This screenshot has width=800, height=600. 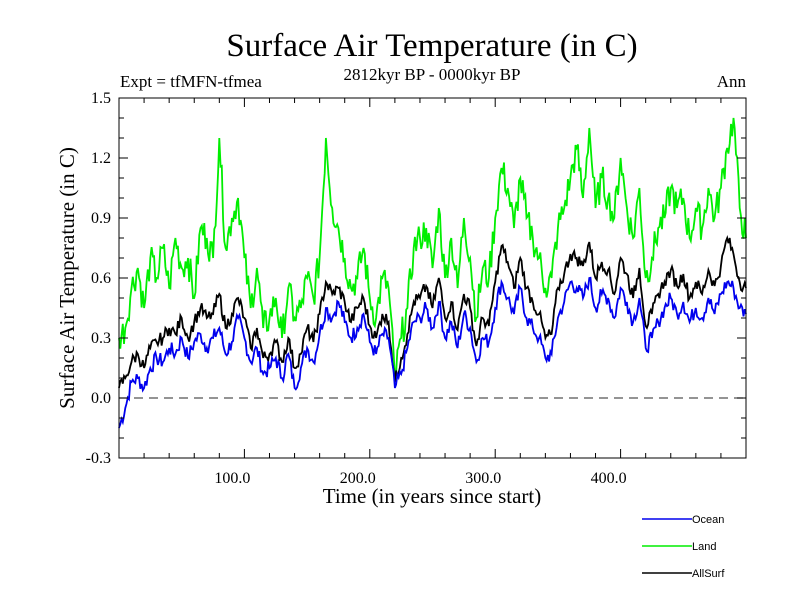 I want to click on y-tick-label: 0.3, so click(x=101, y=338).